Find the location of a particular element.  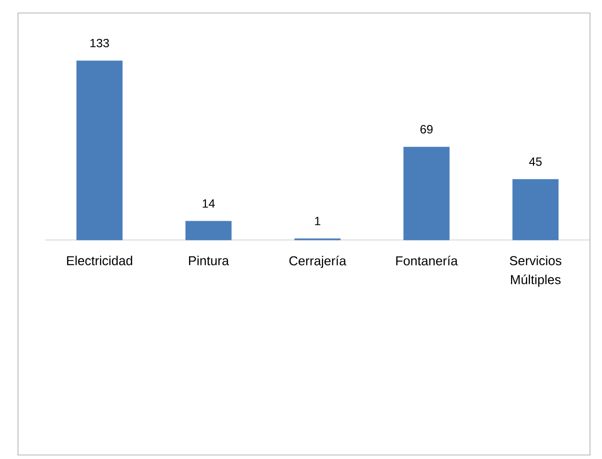

data-label: 133 is located at coordinates (99, 43).